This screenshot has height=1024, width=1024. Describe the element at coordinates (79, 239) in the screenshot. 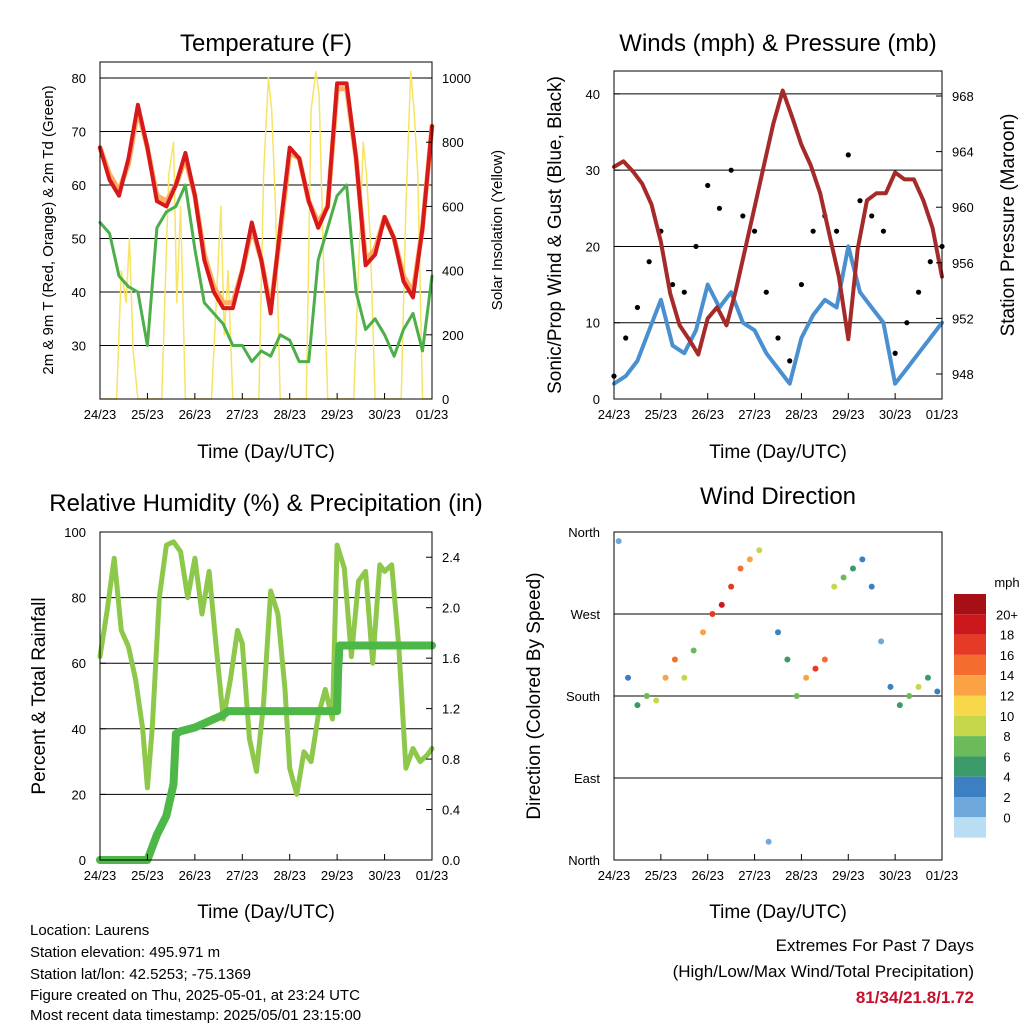

I see `y-tick-label: 50` at that location.